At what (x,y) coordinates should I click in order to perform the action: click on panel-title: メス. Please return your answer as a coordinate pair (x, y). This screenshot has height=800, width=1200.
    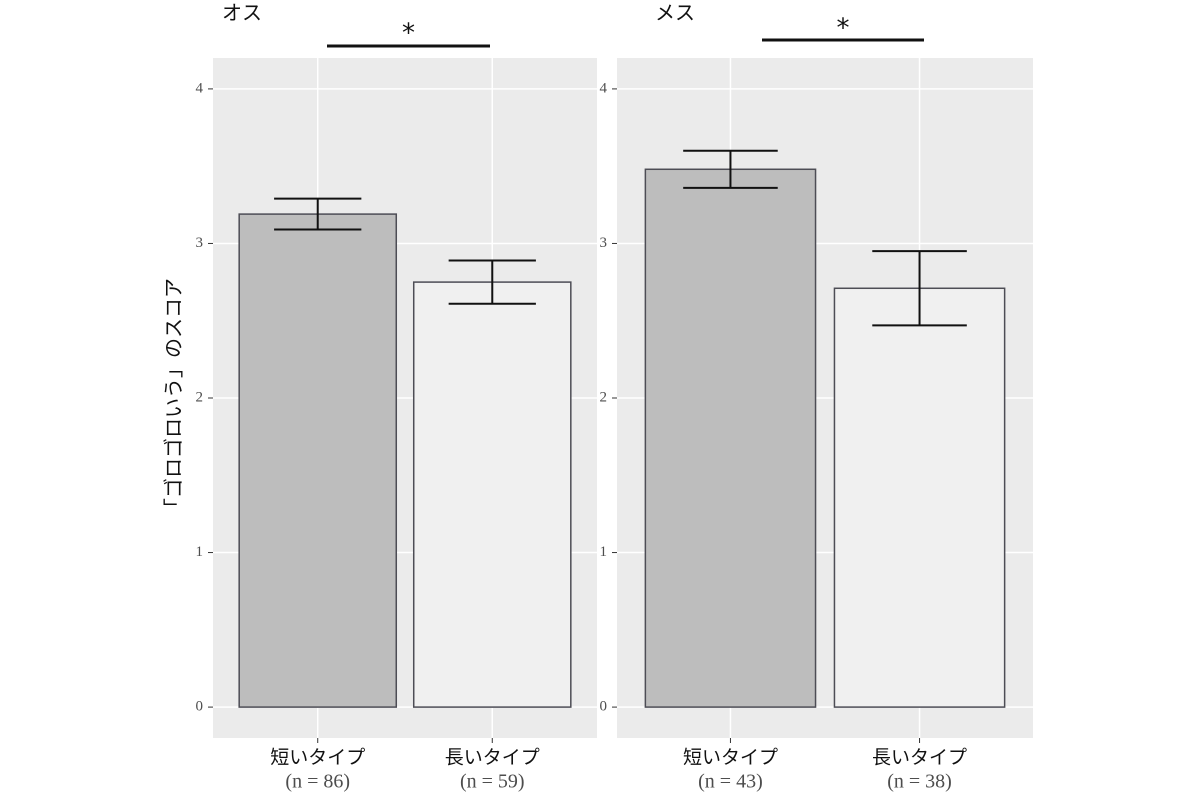
    Looking at the image, I should click on (675, 13).